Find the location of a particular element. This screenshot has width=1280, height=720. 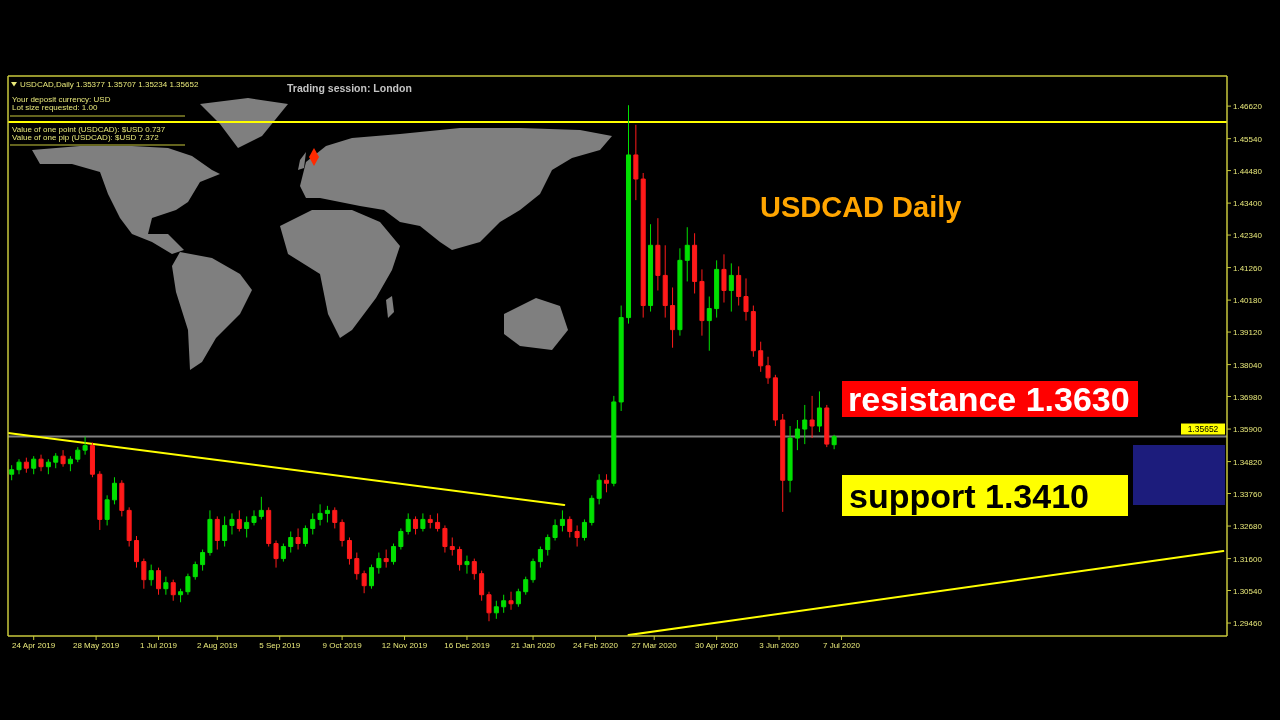

y-tick-label: 1.45540 is located at coordinates (1248, 139).